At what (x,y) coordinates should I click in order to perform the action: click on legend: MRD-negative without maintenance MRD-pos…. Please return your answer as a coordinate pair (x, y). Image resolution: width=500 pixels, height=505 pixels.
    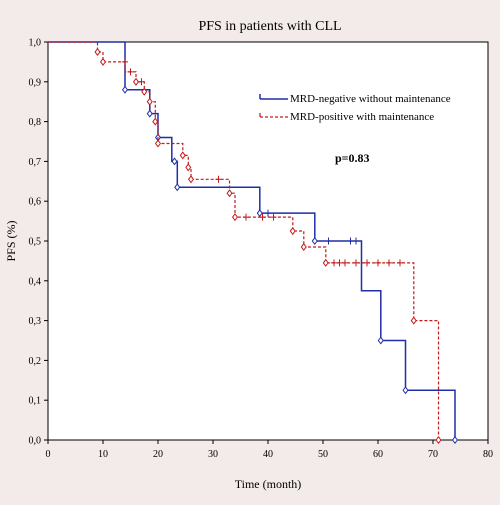
    Looking at the image, I should click on (355, 108).